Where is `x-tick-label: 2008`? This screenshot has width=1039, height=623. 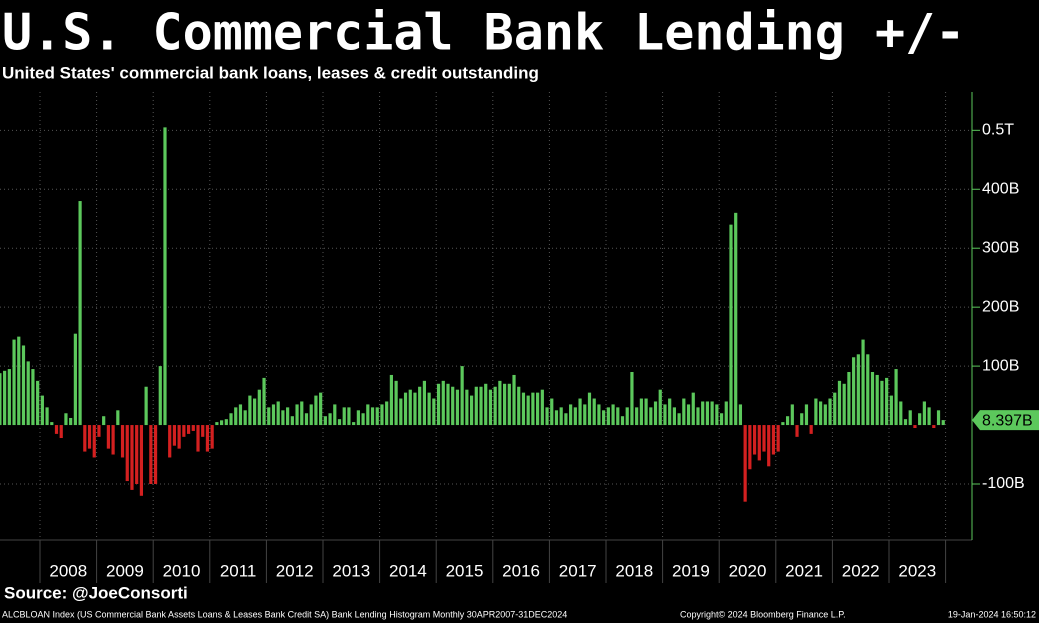 x-tick-label: 2008 is located at coordinates (68, 570).